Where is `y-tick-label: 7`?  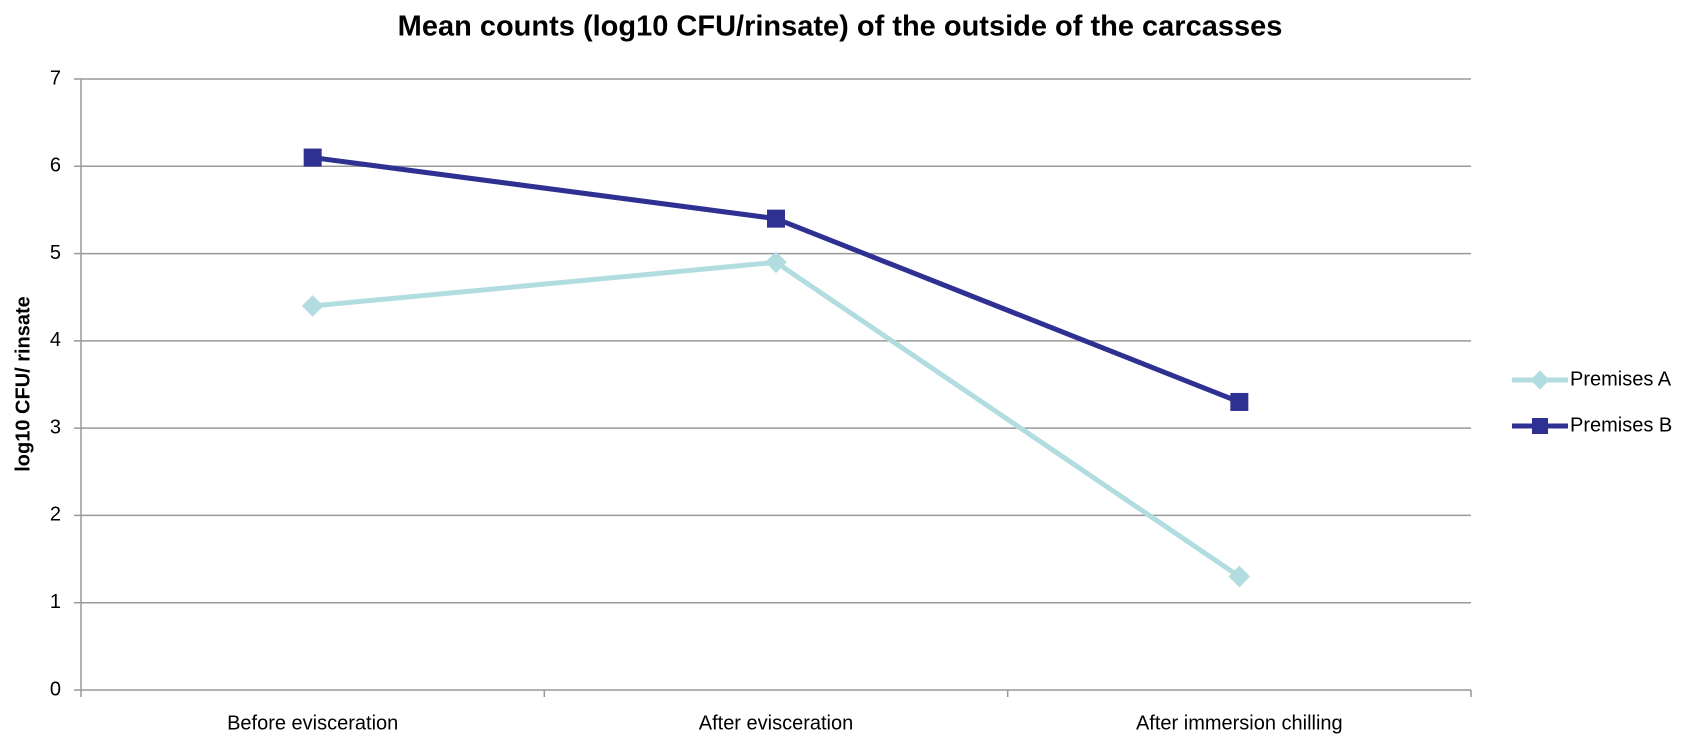 y-tick-label: 7 is located at coordinates (55, 78).